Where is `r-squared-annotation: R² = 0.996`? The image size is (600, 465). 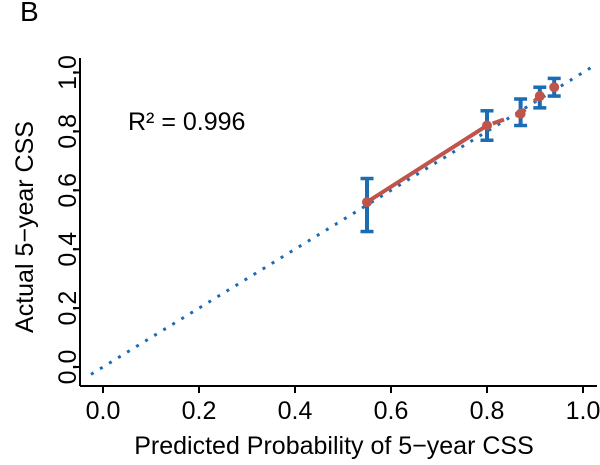 r-squared-annotation: R² = 0.996 is located at coordinates (187, 122).